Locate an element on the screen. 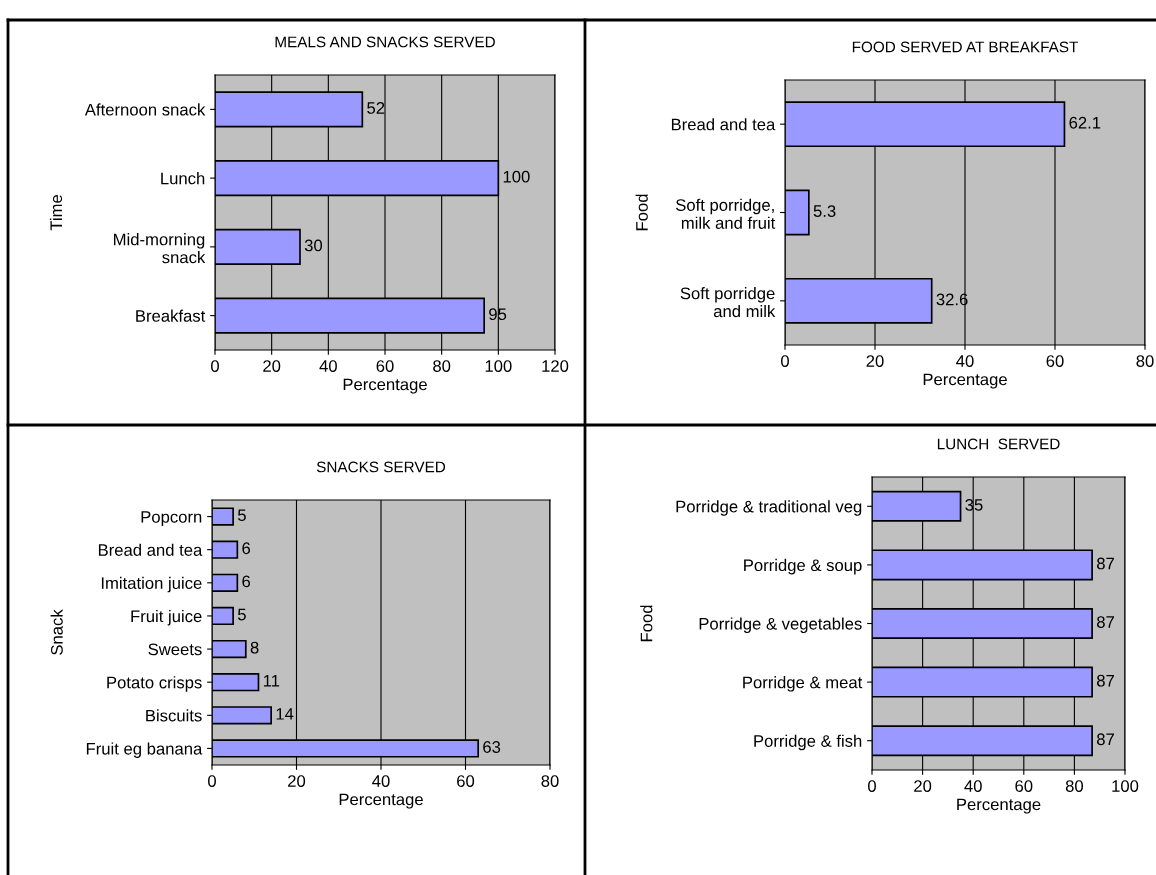 The height and width of the screenshot is (875, 1156). y-tick-label: Breakfast is located at coordinates (171, 315).